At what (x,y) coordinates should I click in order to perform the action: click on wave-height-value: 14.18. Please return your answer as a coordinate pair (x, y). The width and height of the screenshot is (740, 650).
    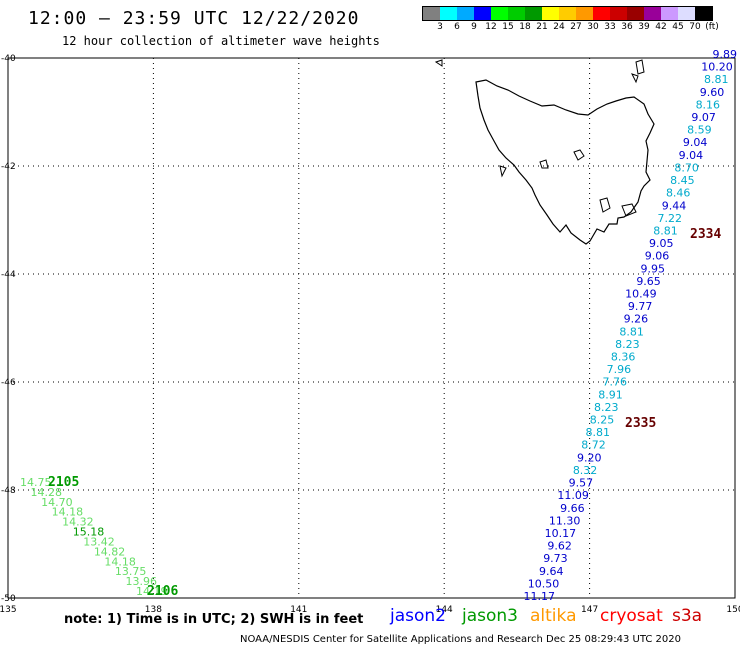
    Looking at the image, I should click on (120, 561).